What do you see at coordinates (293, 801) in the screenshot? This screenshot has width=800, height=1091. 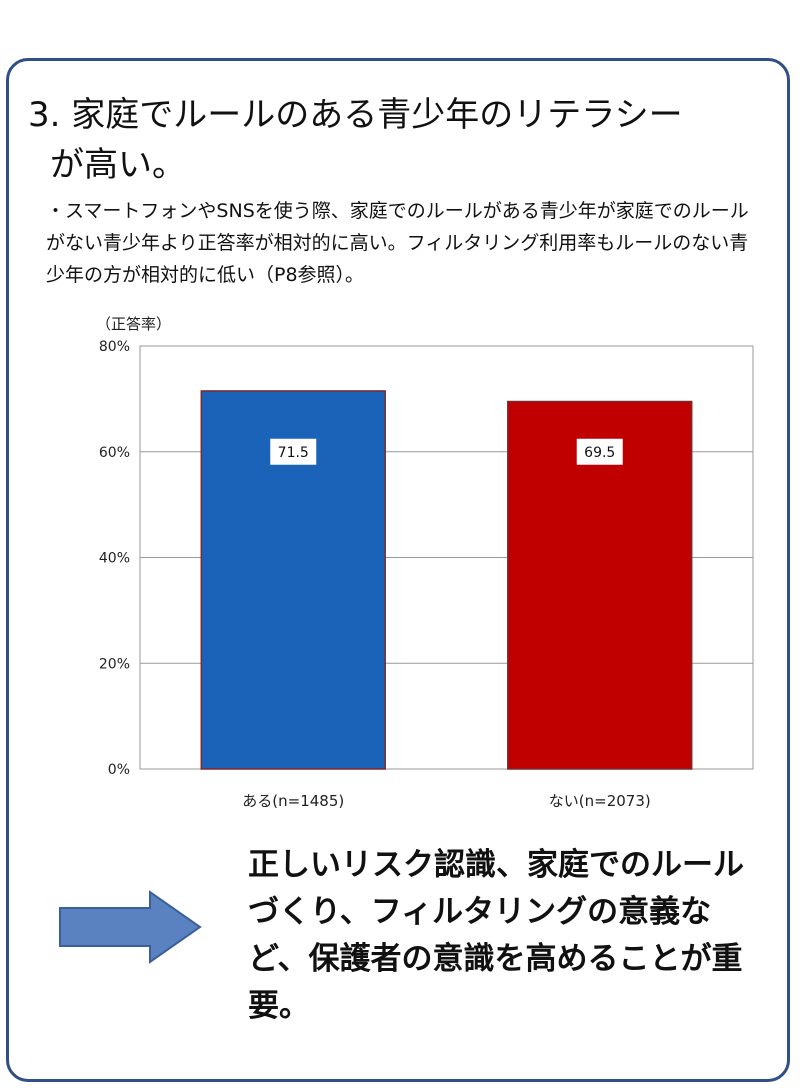 I see `x-tick-label: ある(n=1485)` at bounding box center [293, 801].